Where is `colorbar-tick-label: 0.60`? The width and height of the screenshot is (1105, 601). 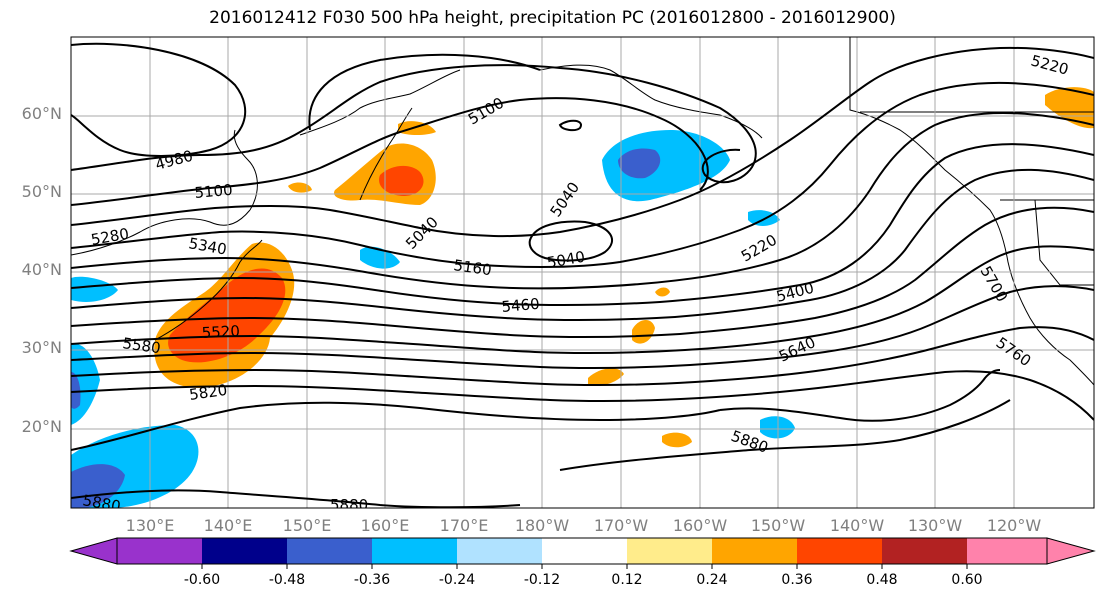 colorbar-tick-label: 0.60 is located at coordinates (967, 580).